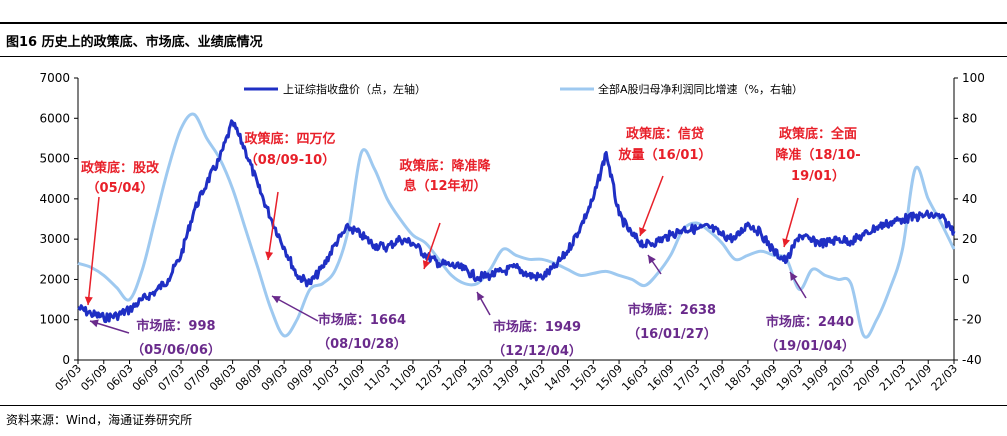  Describe the element at coordinates (972, 360) in the screenshot. I see `y-right-tick-label: -40` at that location.